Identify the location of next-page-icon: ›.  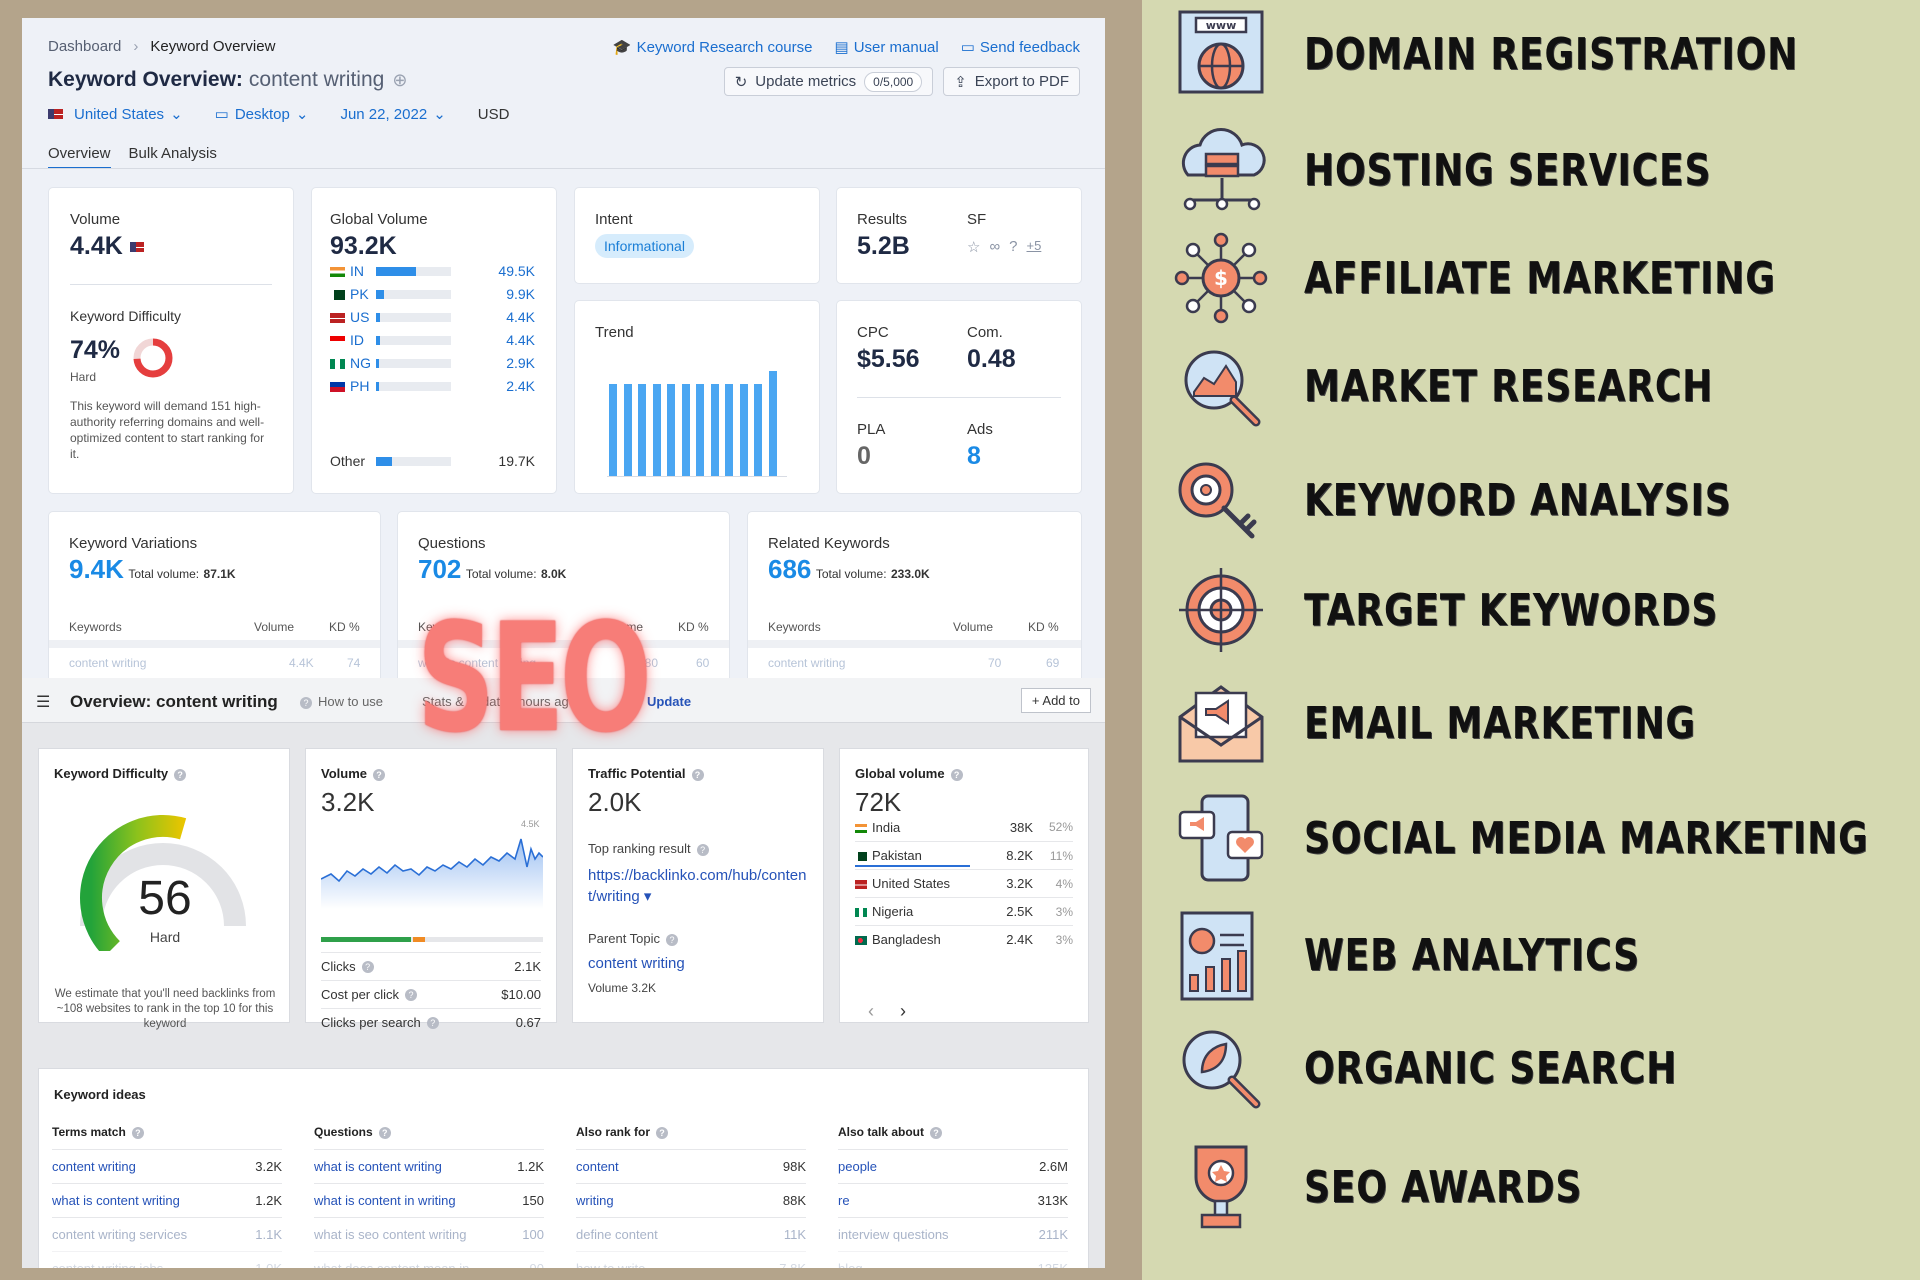
(903, 1011).